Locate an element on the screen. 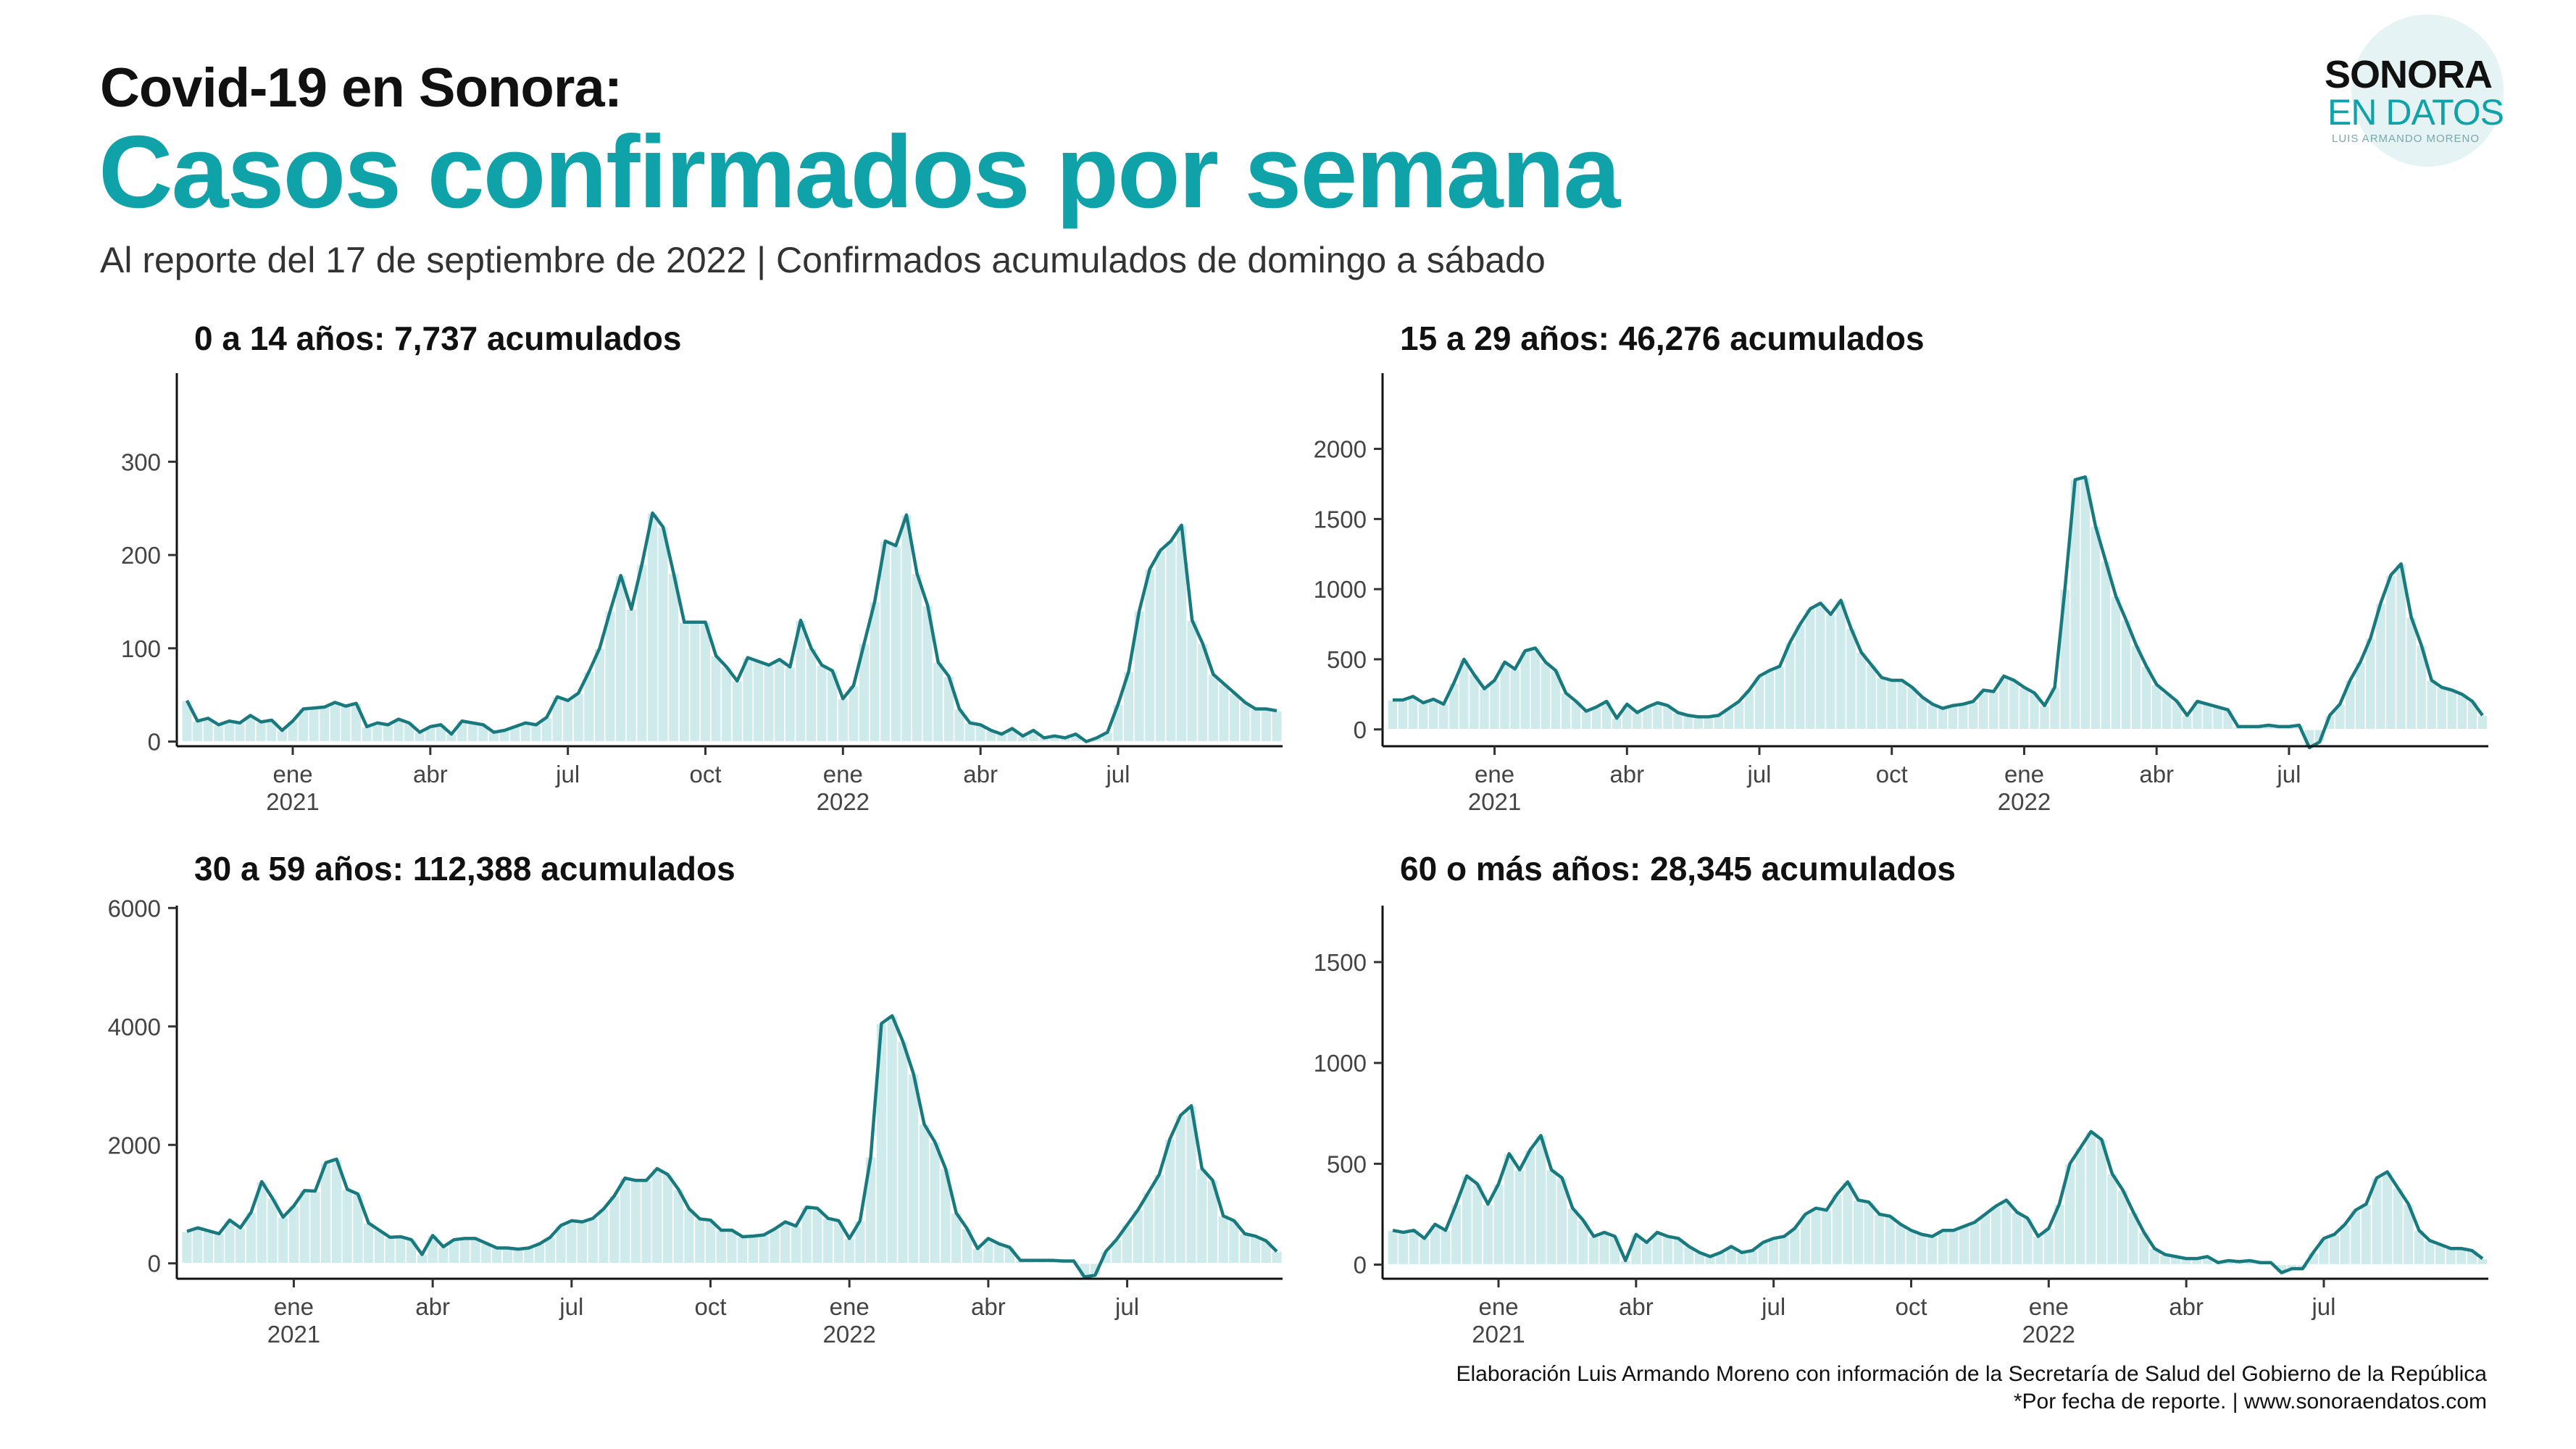 The image size is (2576, 1449). x-tick-label-30-59: jul is located at coordinates (1126, 1307).